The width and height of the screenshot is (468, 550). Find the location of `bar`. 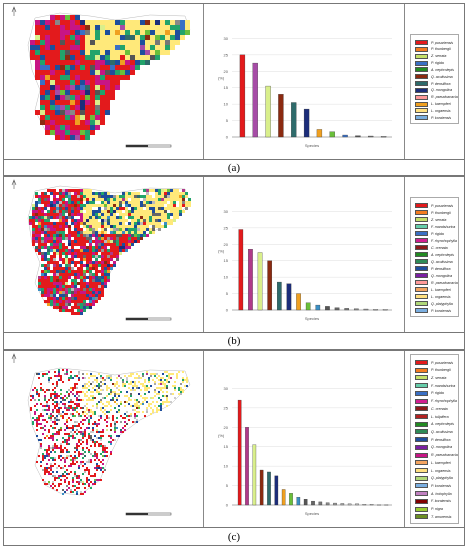

bar is located at coordinates (386, 505).